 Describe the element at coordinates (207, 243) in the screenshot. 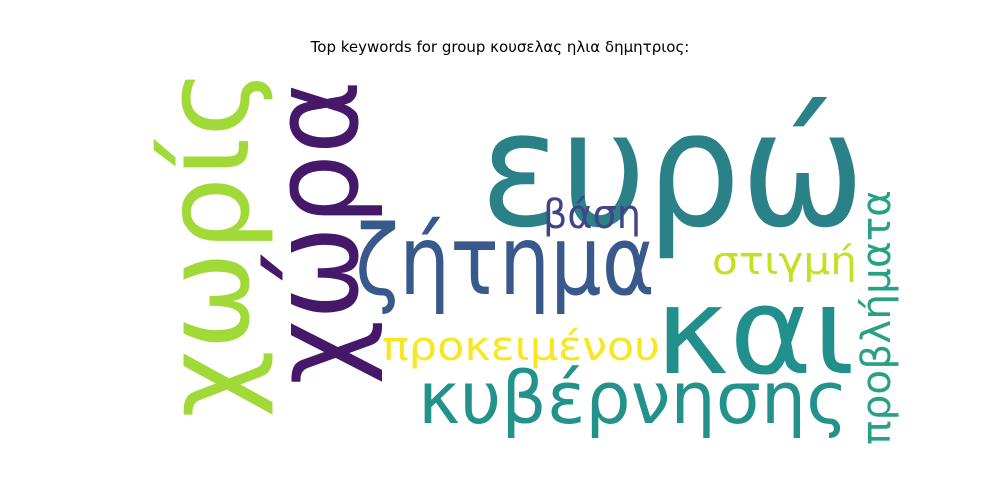

I see `word-xoris: χωρίς` at that location.